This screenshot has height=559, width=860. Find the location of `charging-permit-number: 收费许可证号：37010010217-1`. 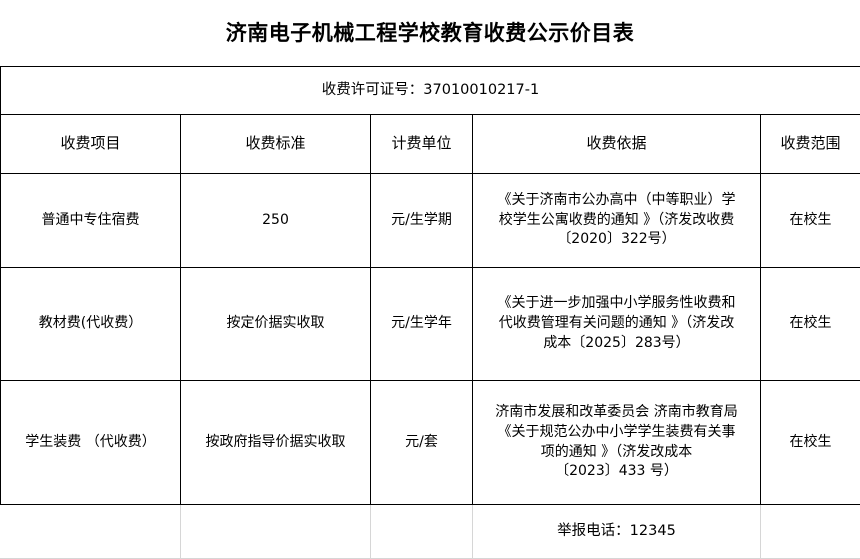

charging-permit-number: 收费许可证号：37010010217-1 is located at coordinates (430, 91).